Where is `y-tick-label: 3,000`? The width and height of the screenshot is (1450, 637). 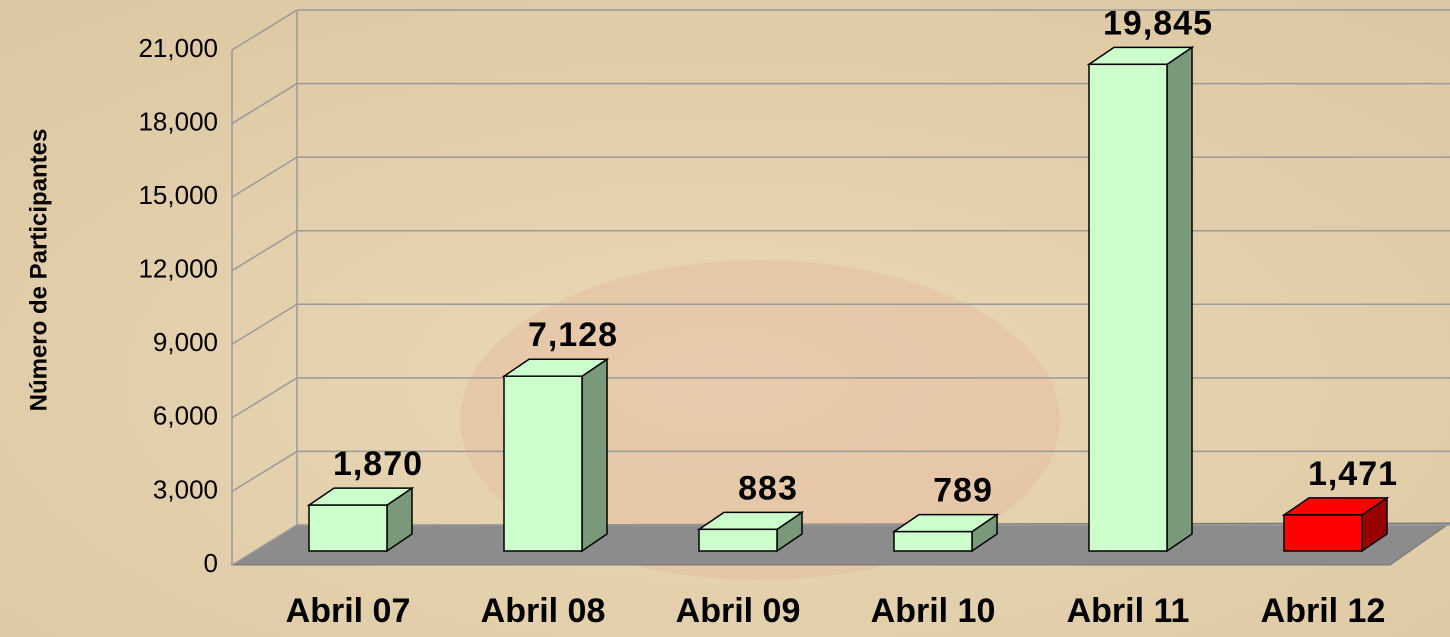
y-tick-label: 3,000 is located at coordinates (185, 489).